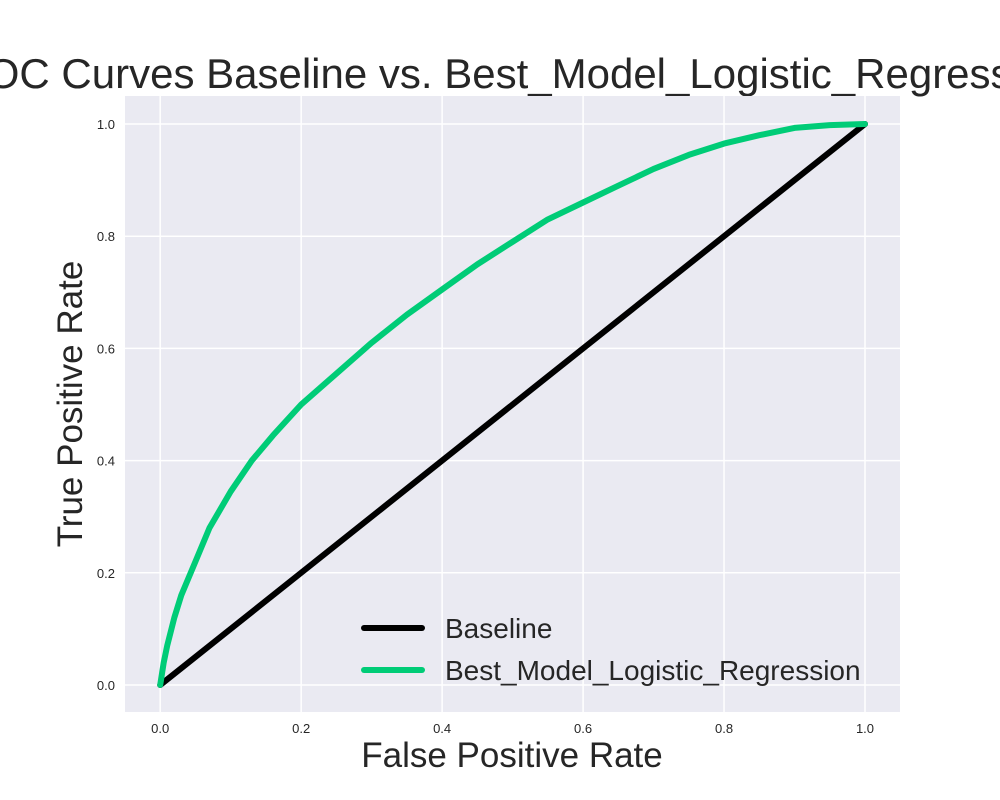  What do you see at coordinates (442, 728) in the screenshot?
I see `x-tick-label: 0.4` at bounding box center [442, 728].